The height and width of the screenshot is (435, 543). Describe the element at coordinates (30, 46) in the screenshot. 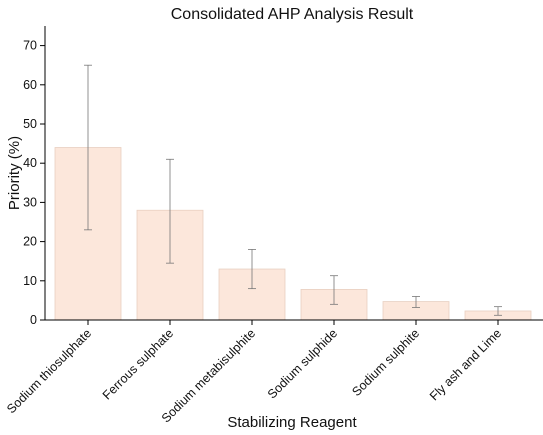

I see `y-tick-label: 70` at that location.